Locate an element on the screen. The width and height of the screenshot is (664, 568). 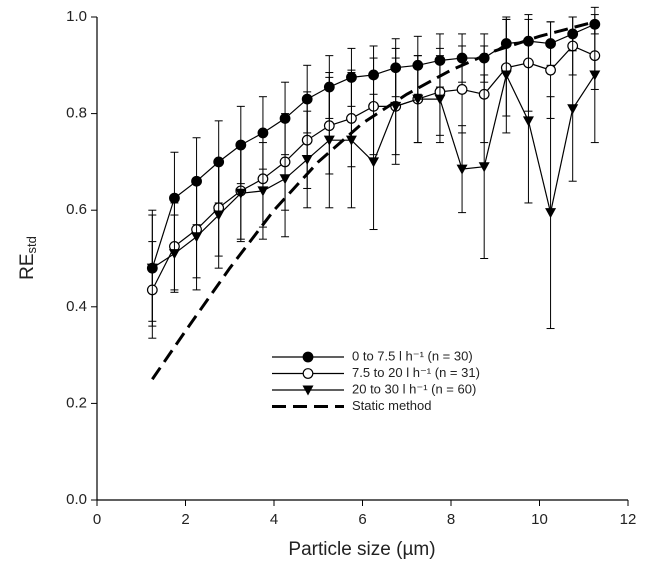
x-tick-label: 0 is located at coordinates (97, 519).